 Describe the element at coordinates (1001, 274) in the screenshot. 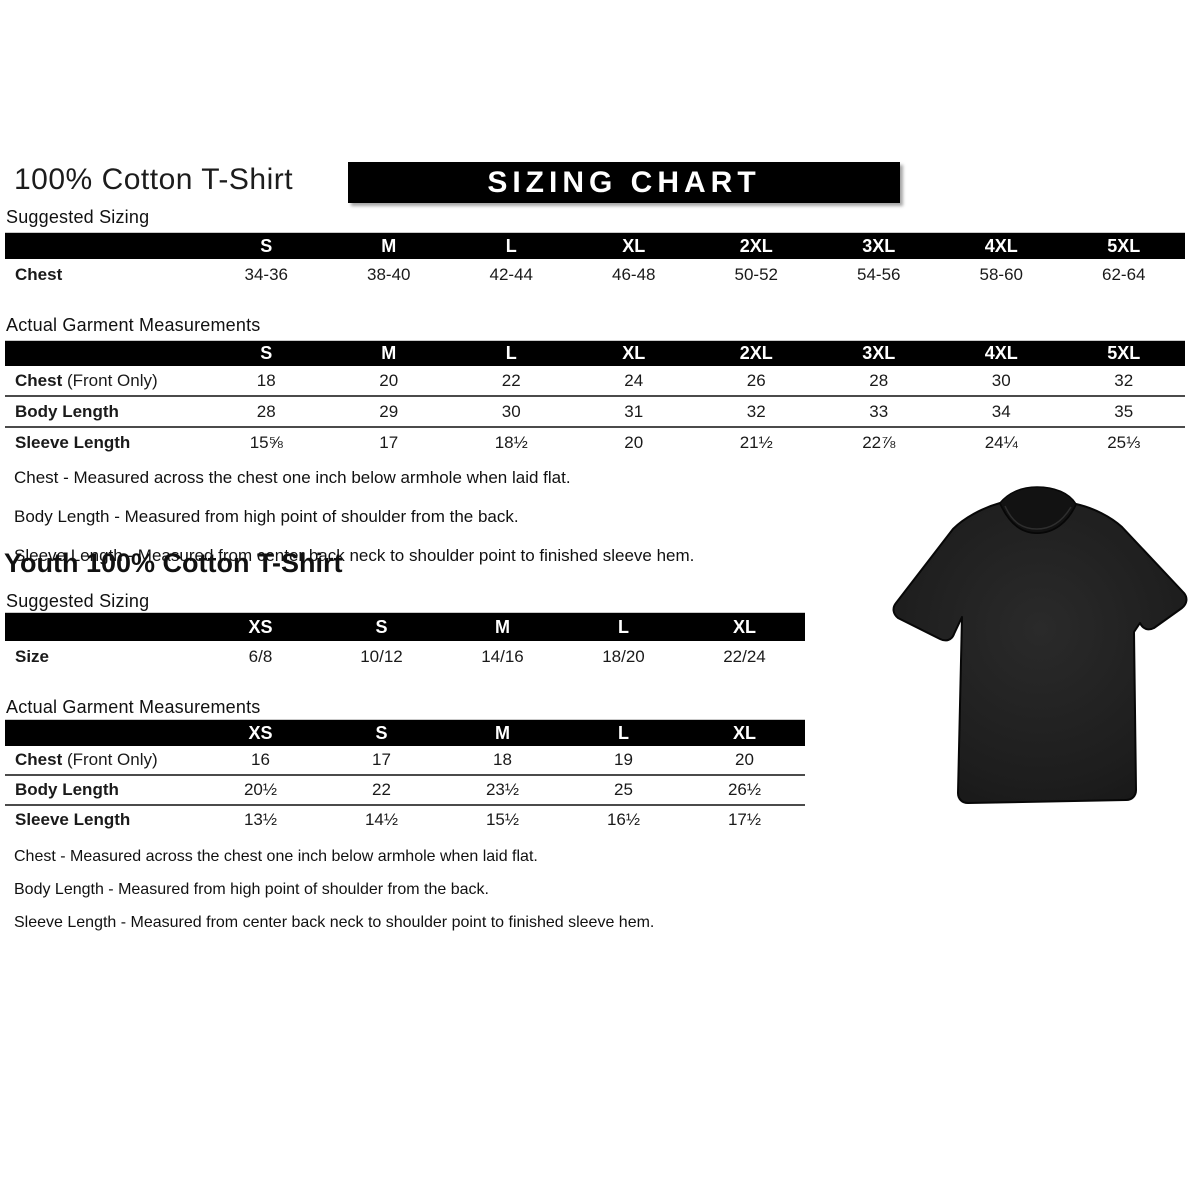

I see `measurement-value: 58-60` at that location.